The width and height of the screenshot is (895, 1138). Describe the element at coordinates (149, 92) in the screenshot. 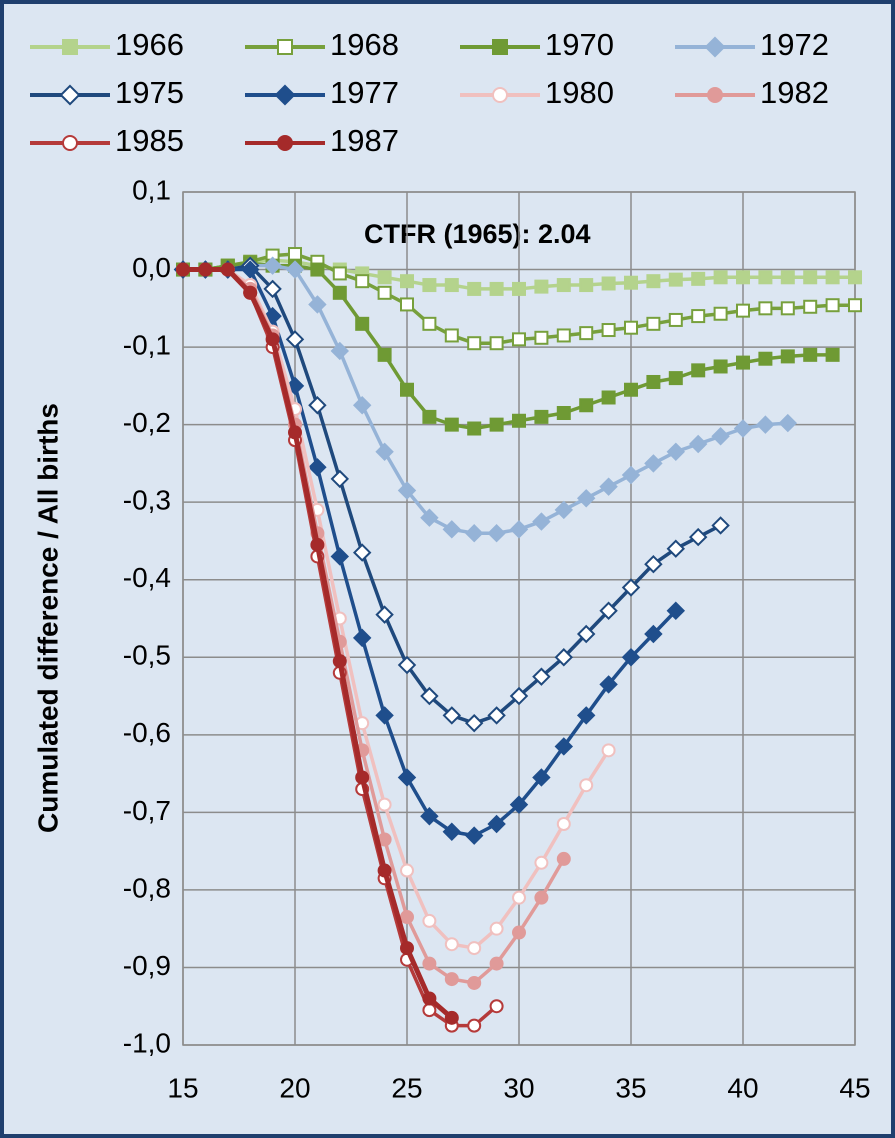

I see `legend-label: 1975` at that location.